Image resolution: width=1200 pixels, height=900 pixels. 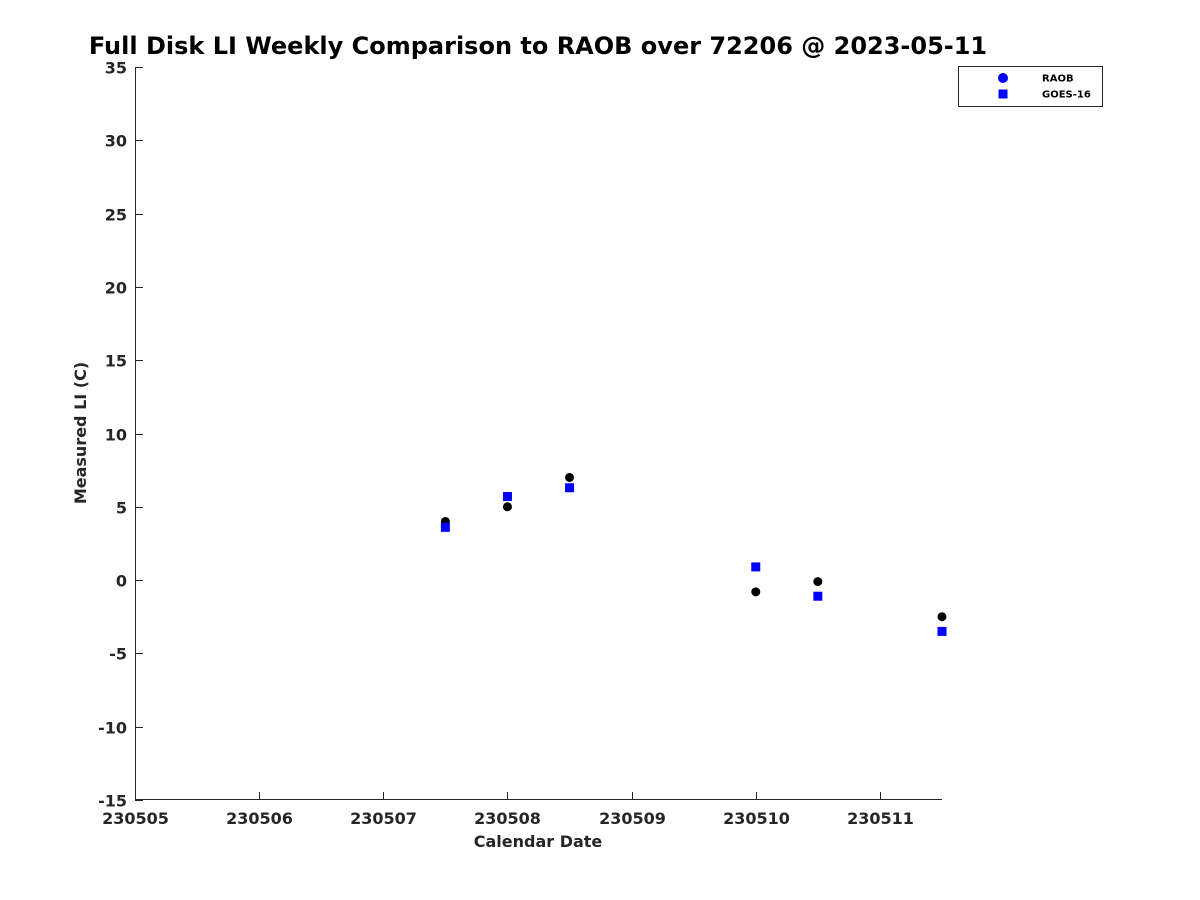 I want to click on y-tick-label: 25, so click(x=116, y=215).